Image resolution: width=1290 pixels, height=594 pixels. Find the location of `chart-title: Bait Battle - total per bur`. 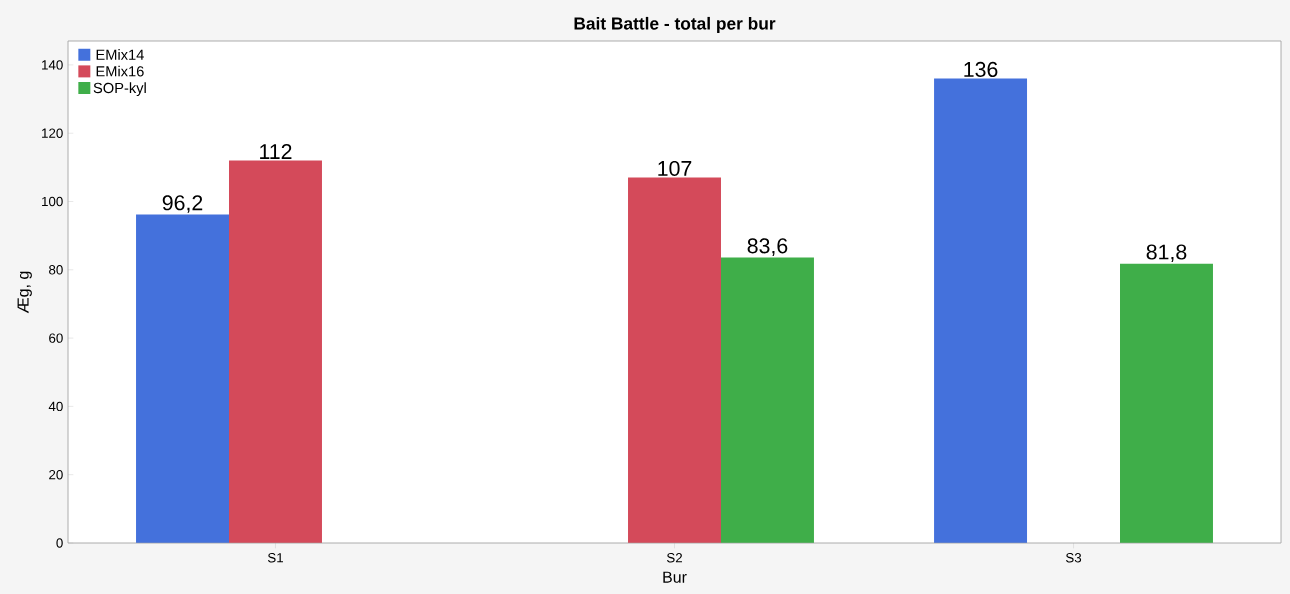

chart-title: Bait Battle - total per bur is located at coordinates (675, 25).